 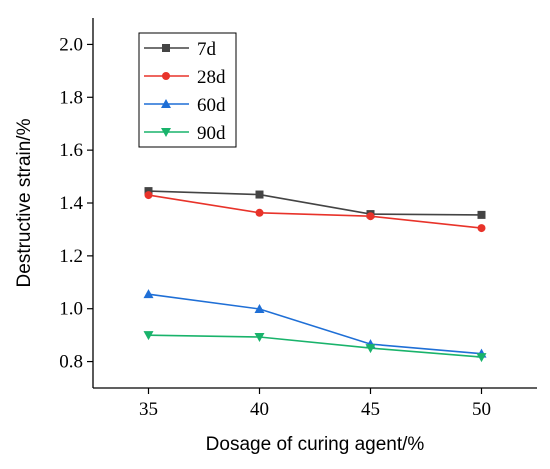 What do you see at coordinates (185, 77) in the screenshot?
I see `legend-item-28d: 28d` at bounding box center [185, 77].